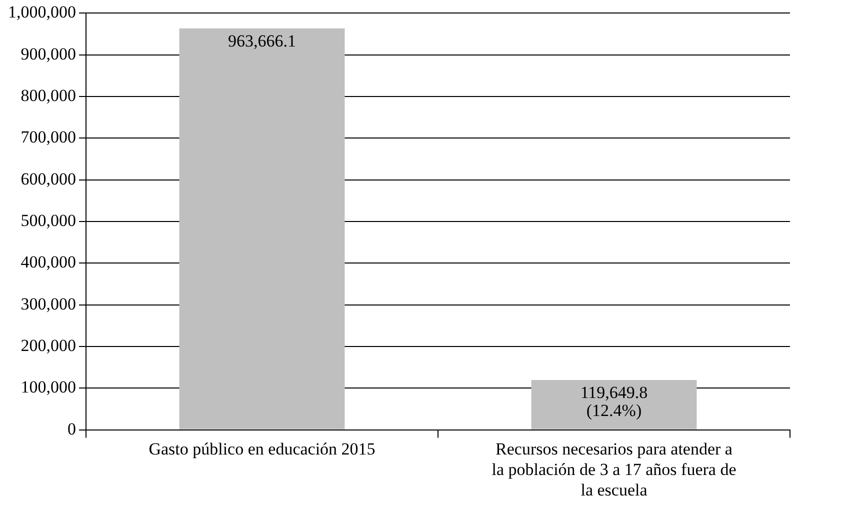 This screenshot has height=508, width=845. Describe the element at coordinates (48, 345) in the screenshot. I see `y-tick-label: 200,000` at that location.